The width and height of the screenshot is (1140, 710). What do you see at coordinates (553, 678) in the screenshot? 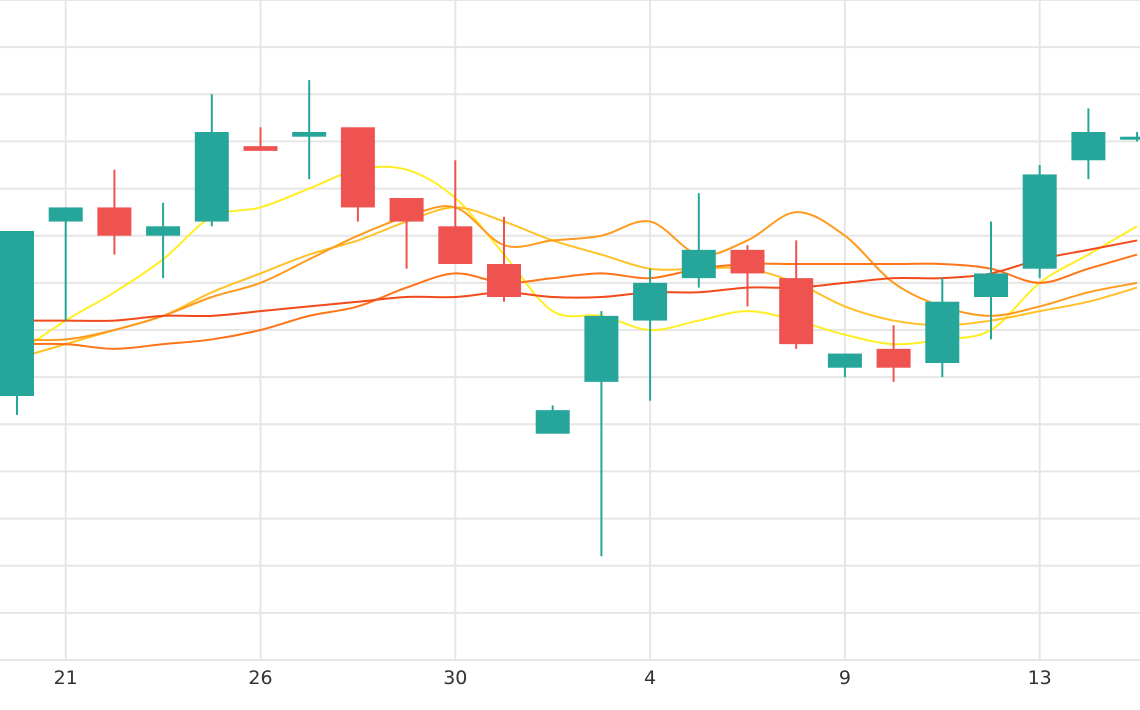
I see `x-axis: 21 26 30 4 9 13` at bounding box center [553, 678].